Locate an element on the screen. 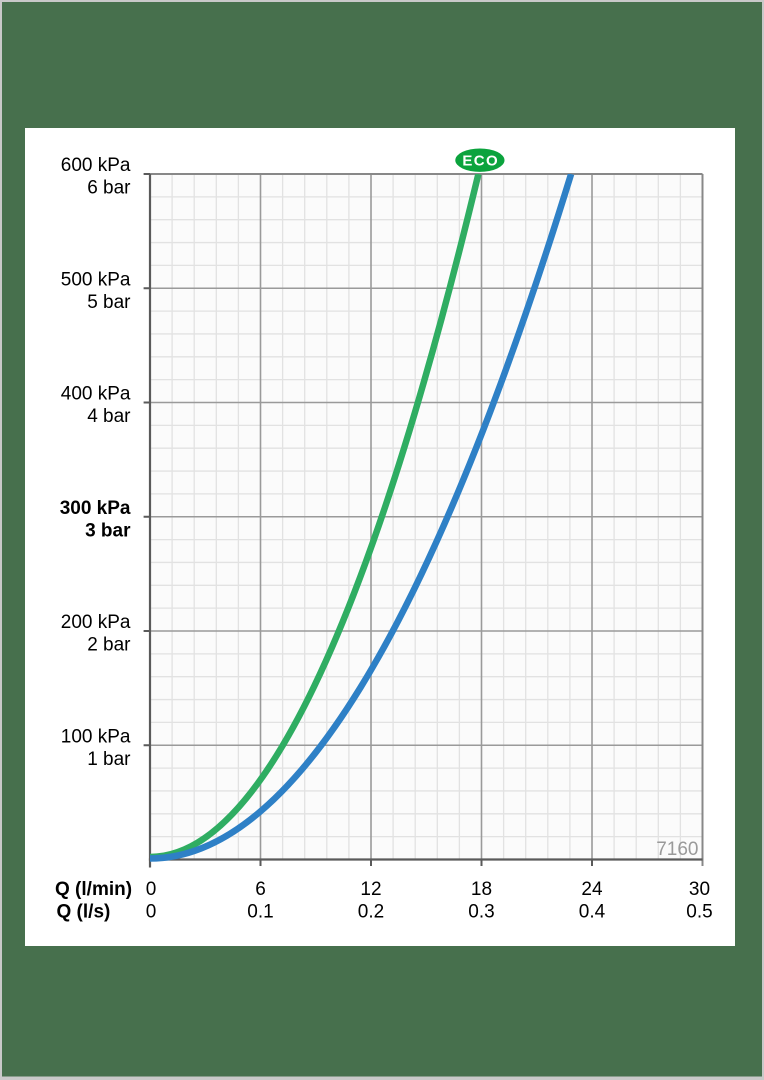 This screenshot has width=764, height=1080. svg-text: 12 is located at coordinates (370, 889).